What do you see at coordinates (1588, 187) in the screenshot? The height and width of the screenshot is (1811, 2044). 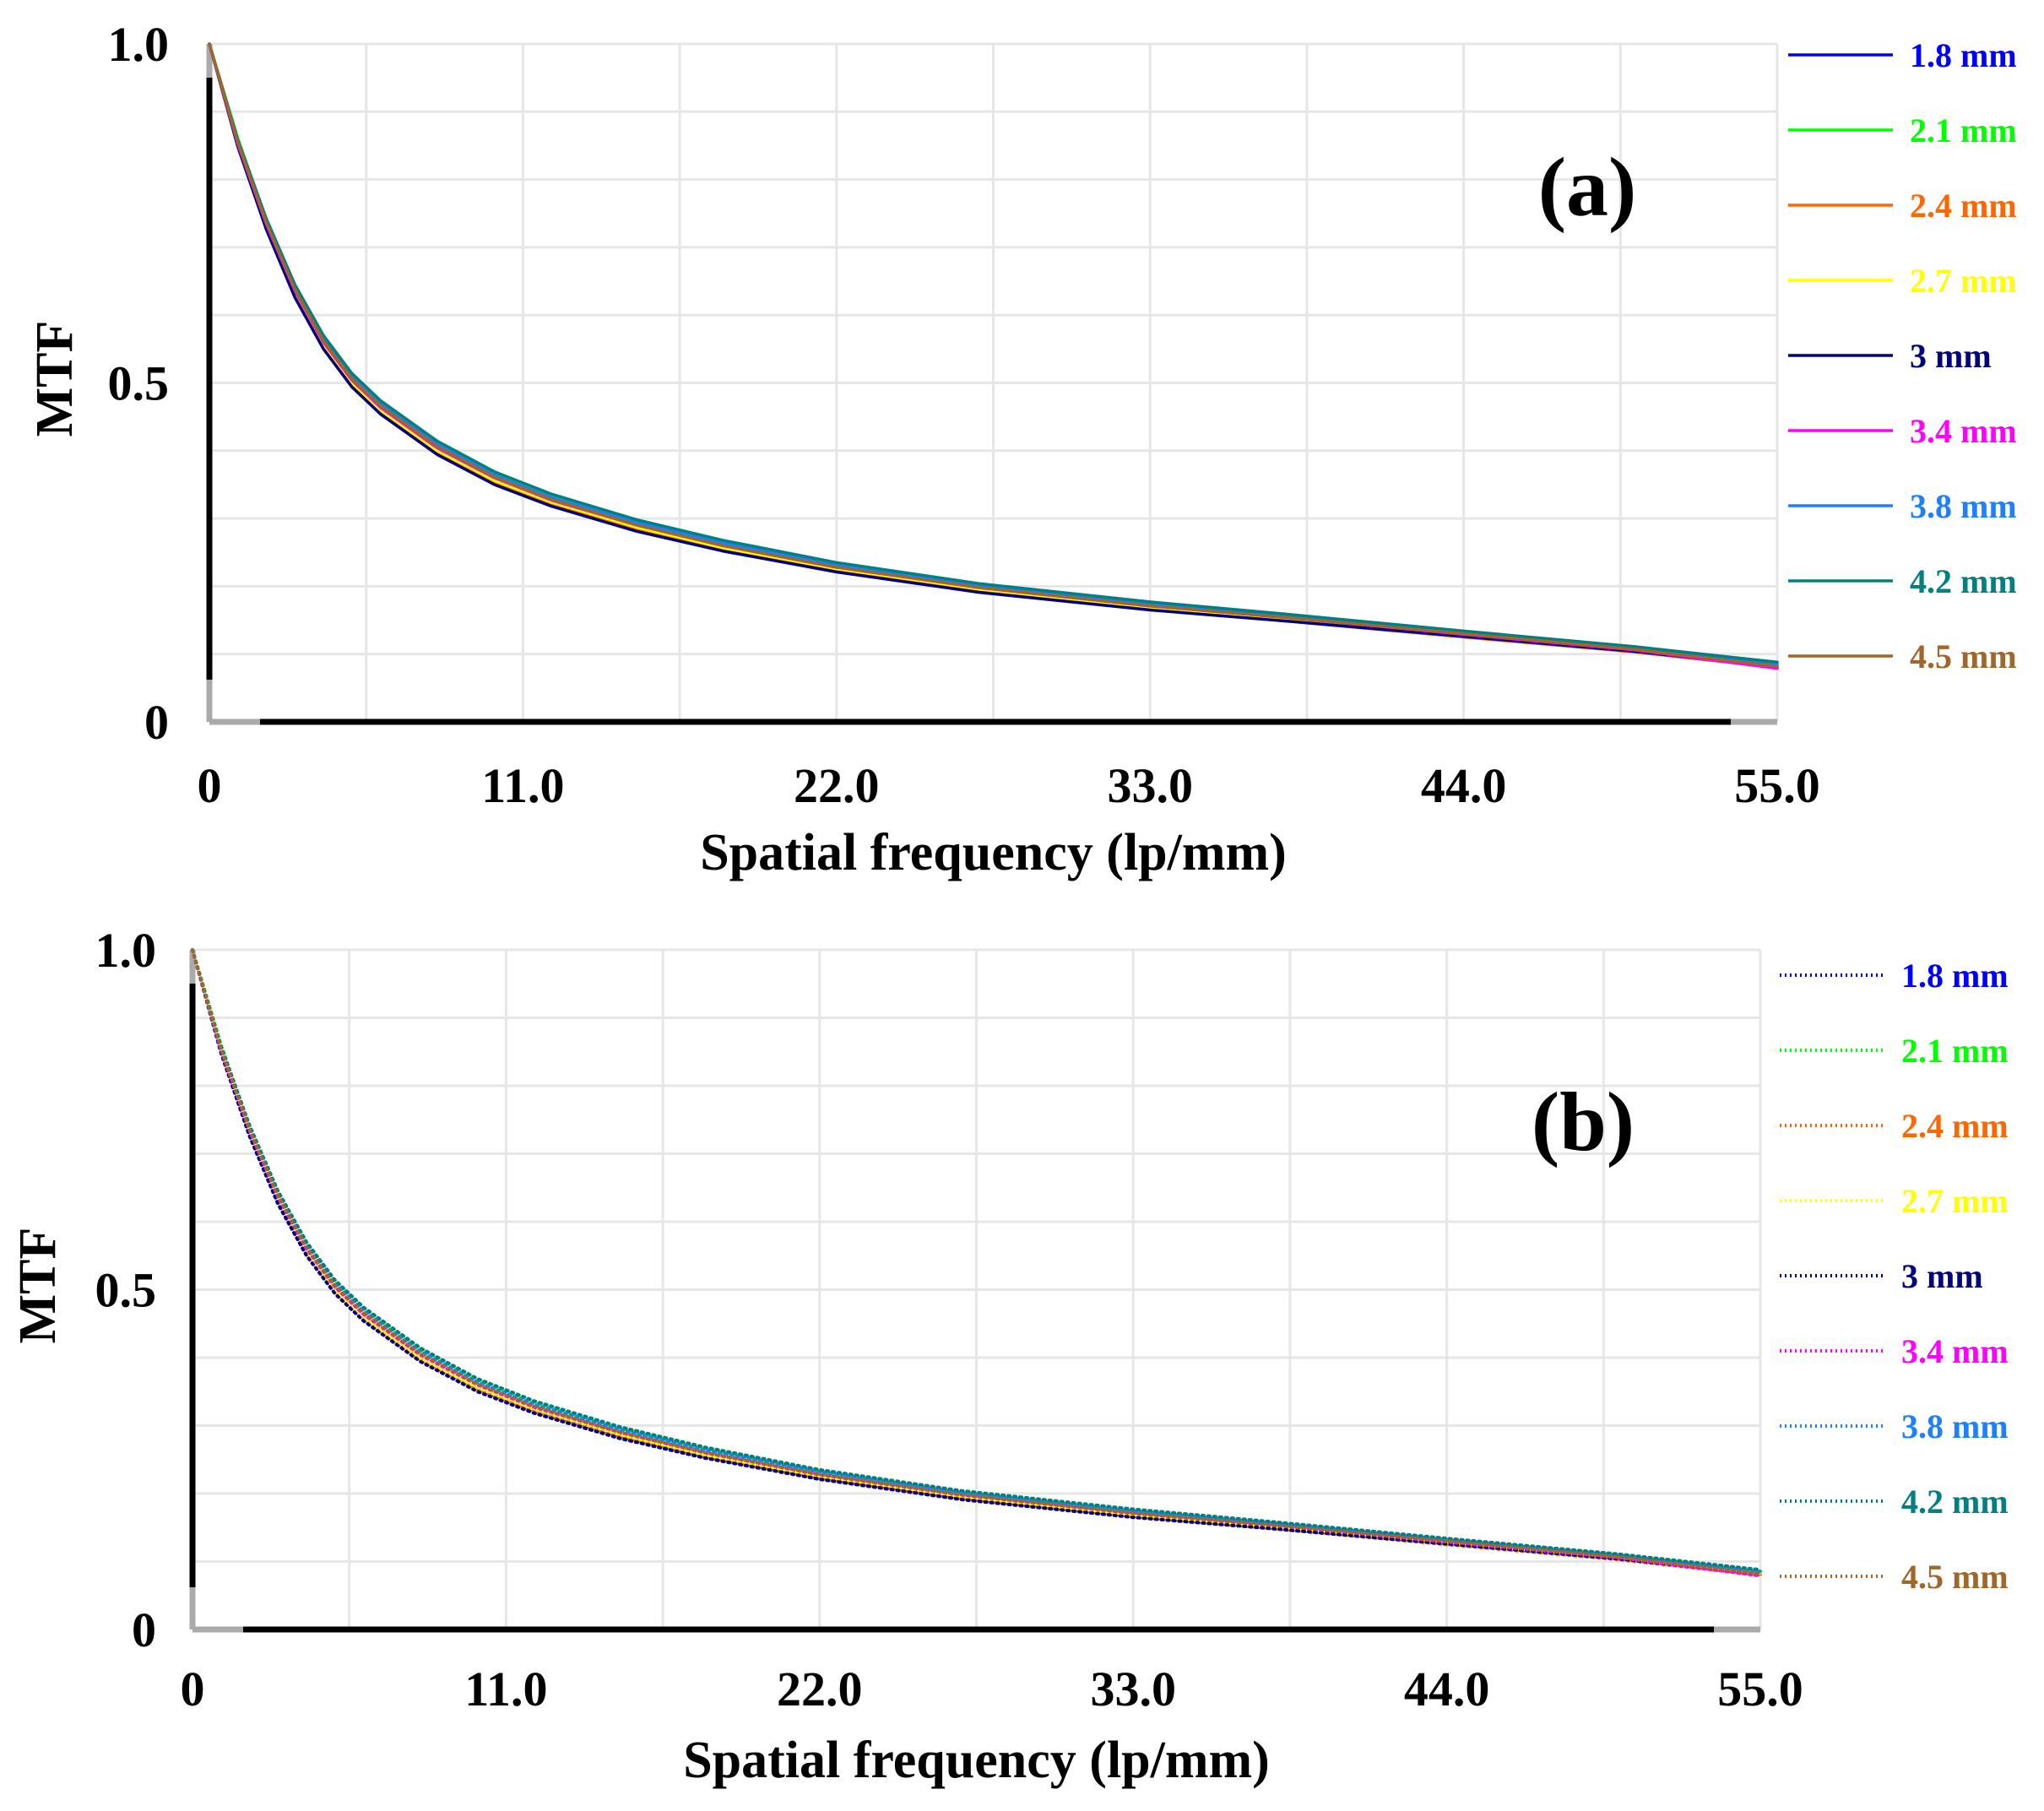 I see `panel-label: (a)` at bounding box center [1588, 187].